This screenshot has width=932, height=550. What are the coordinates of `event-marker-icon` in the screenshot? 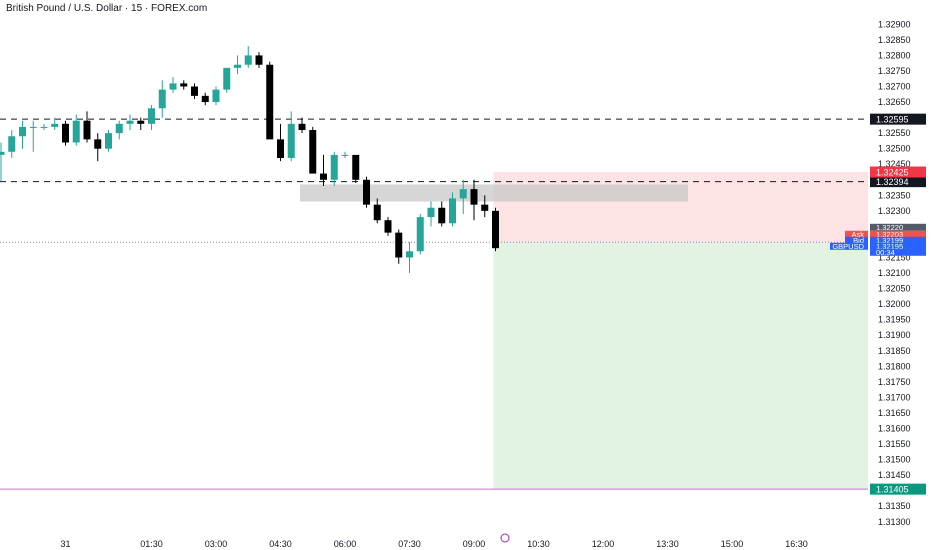 It's located at (505, 538).